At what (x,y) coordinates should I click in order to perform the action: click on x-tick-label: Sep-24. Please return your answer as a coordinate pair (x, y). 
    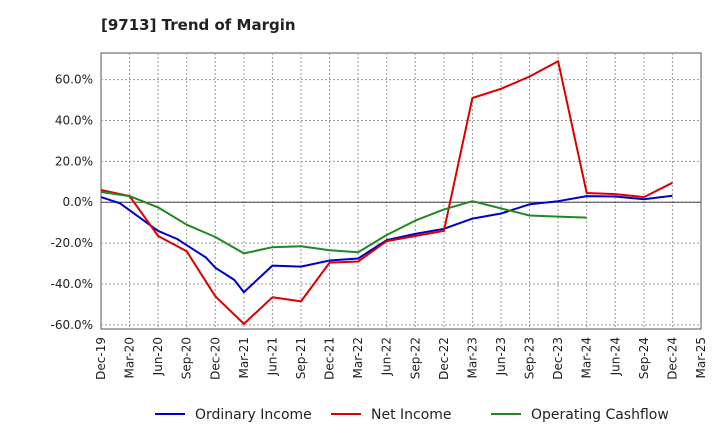
    Looking at the image, I should click on (644, 358).